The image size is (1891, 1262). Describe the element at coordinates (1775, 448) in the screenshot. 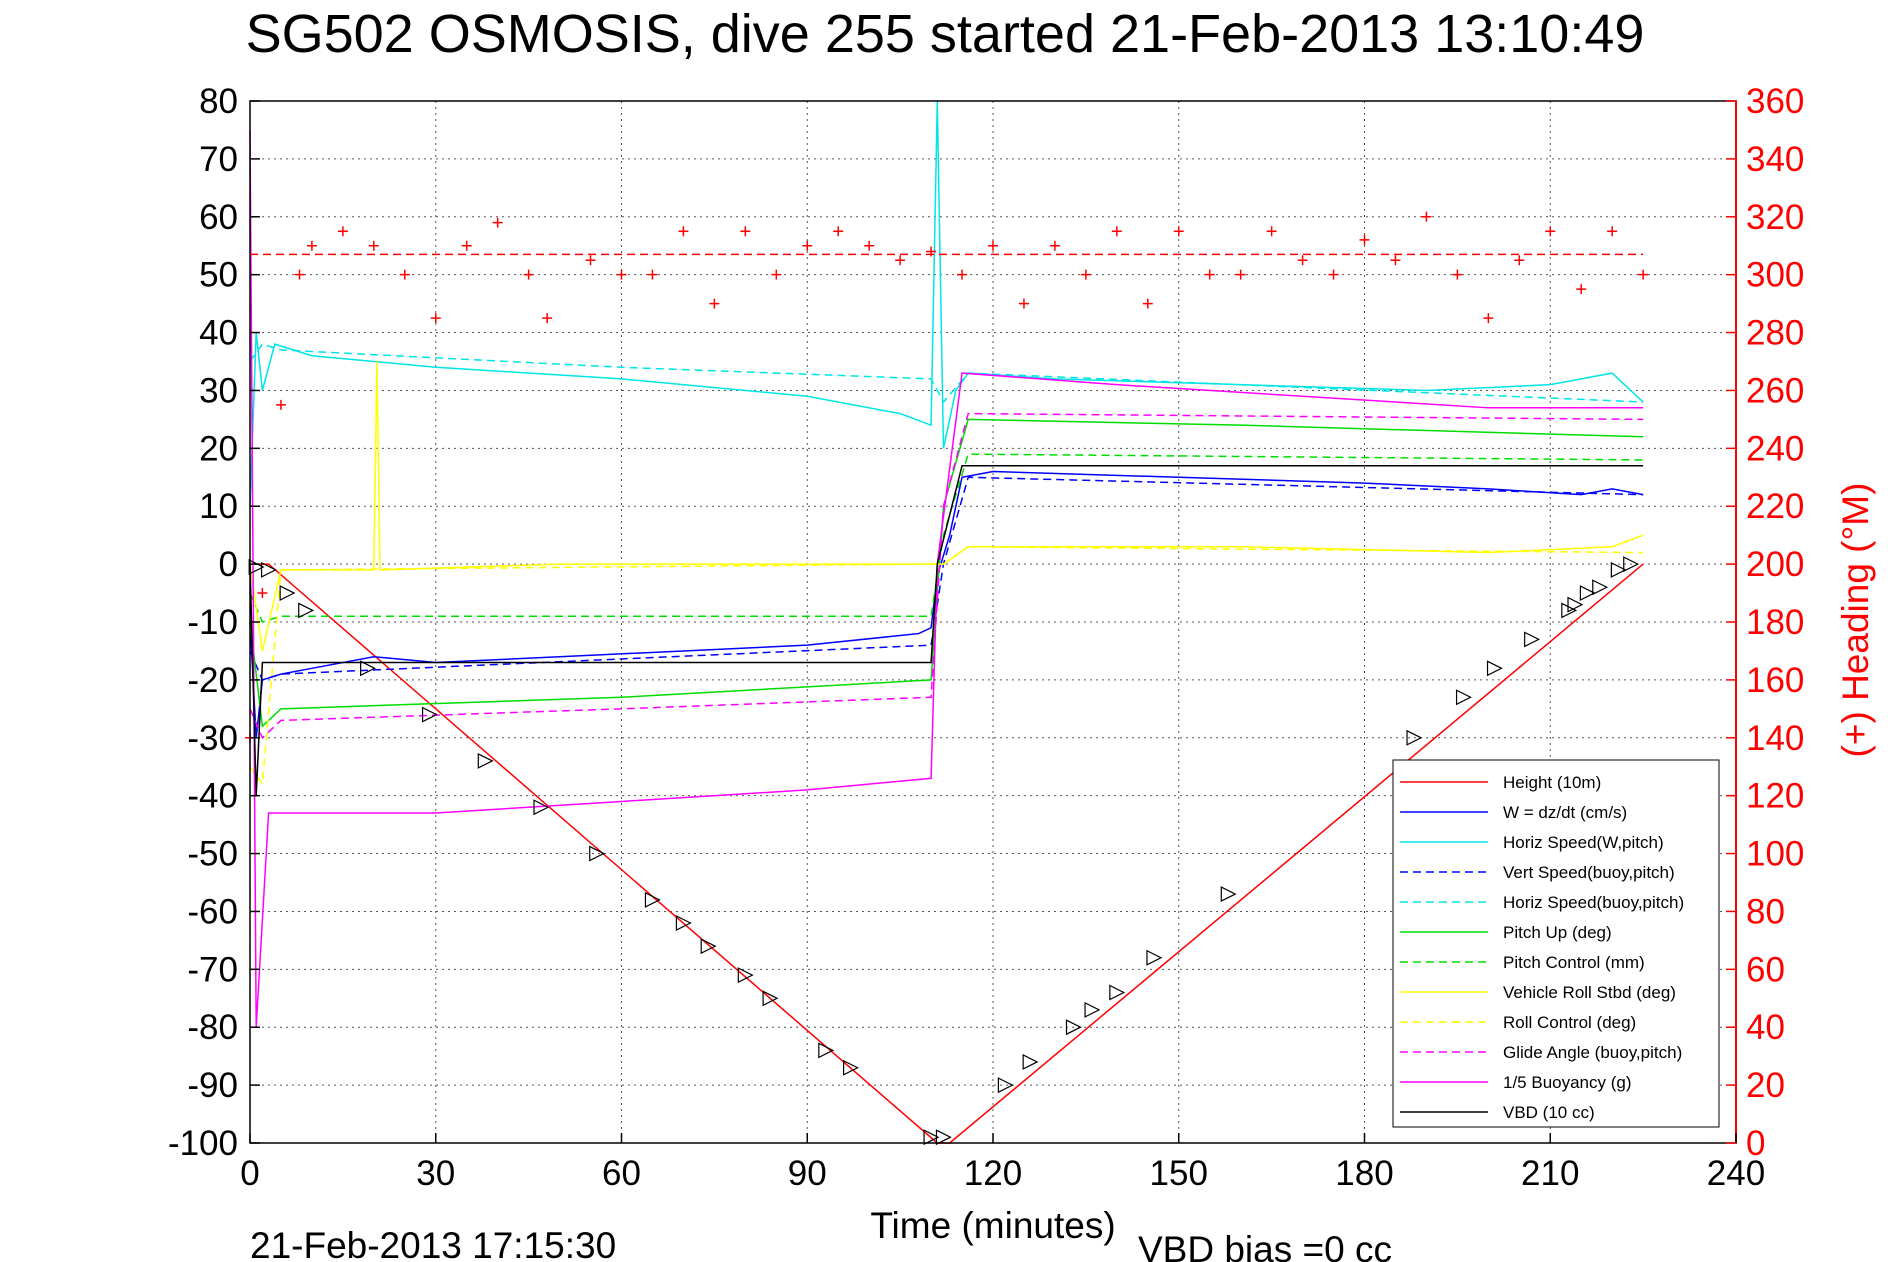

I see `y-right-tick-label: 240` at that location.